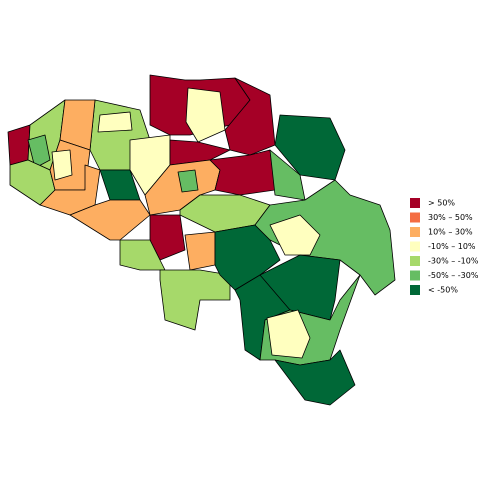 The width and height of the screenshot is (480, 480). What do you see at coordinates (453, 275) in the screenshot?
I see `legend-label: -50% – -30%` at bounding box center [453, 275].